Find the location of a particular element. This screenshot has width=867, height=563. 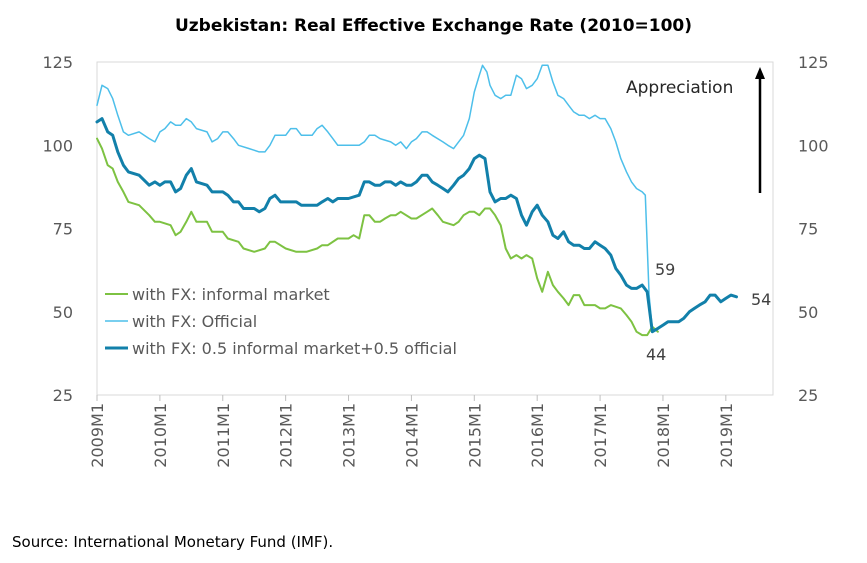

x-tick-2016M1: 2016M1 is located at coordinates (537, 435).